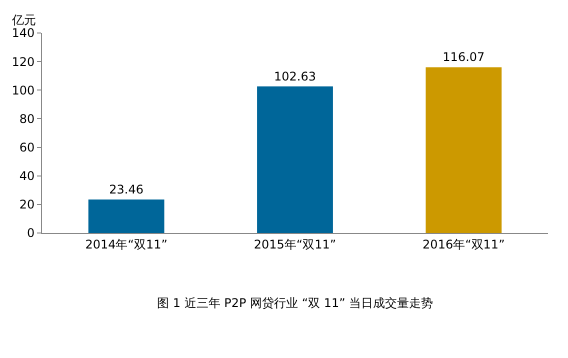 This screenshot has height=358, width=568. What do you see at coordinates (126, 244) in the screenshot?
I see `x-tick-label: 2014年“双11”` at bounding box center [126, 244].